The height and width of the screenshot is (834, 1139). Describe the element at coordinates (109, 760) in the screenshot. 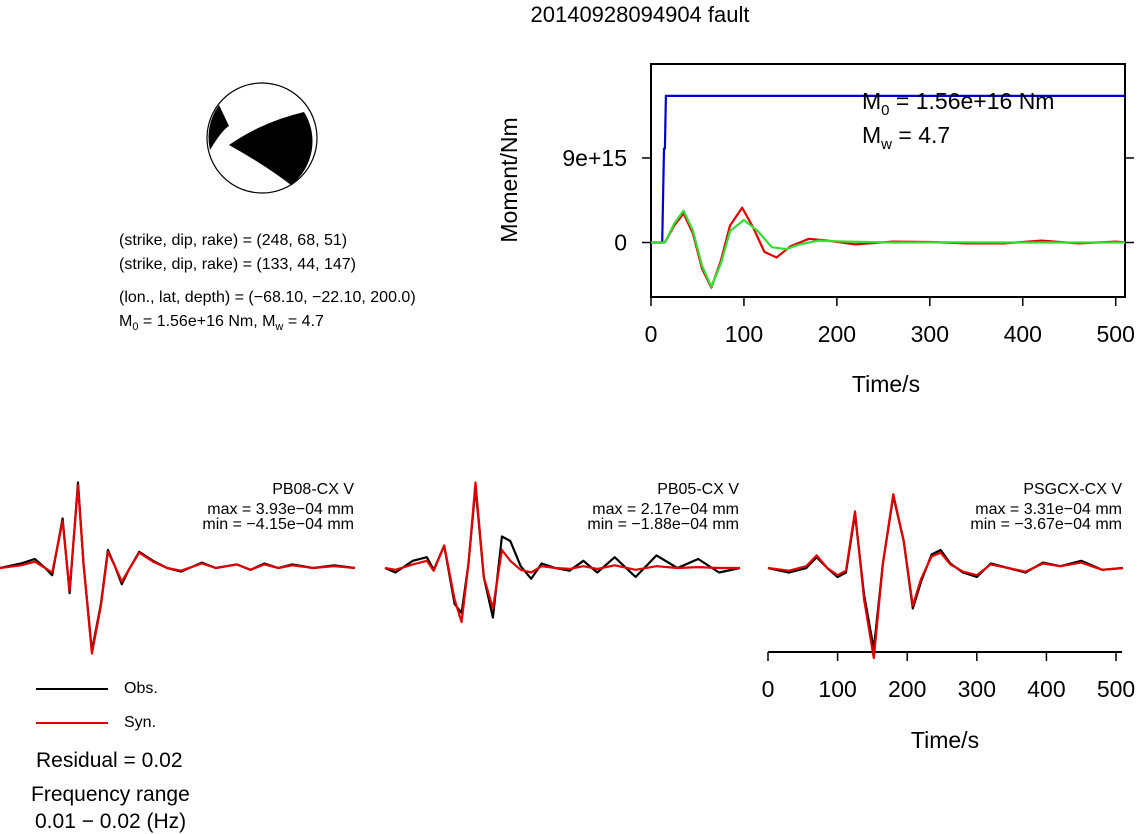

I see `residual-text: Residual = 0.02` at that location.